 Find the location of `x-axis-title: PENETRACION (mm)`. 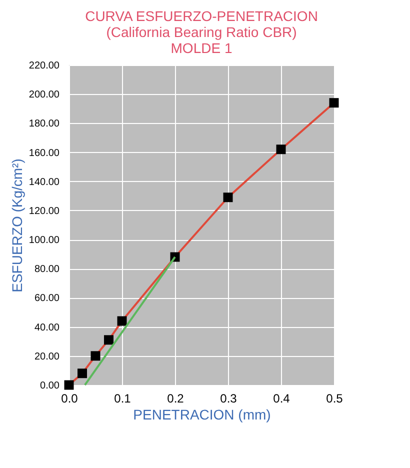

x-axis-title: PENETRACION (mm) is located at coordinates (202, 414).